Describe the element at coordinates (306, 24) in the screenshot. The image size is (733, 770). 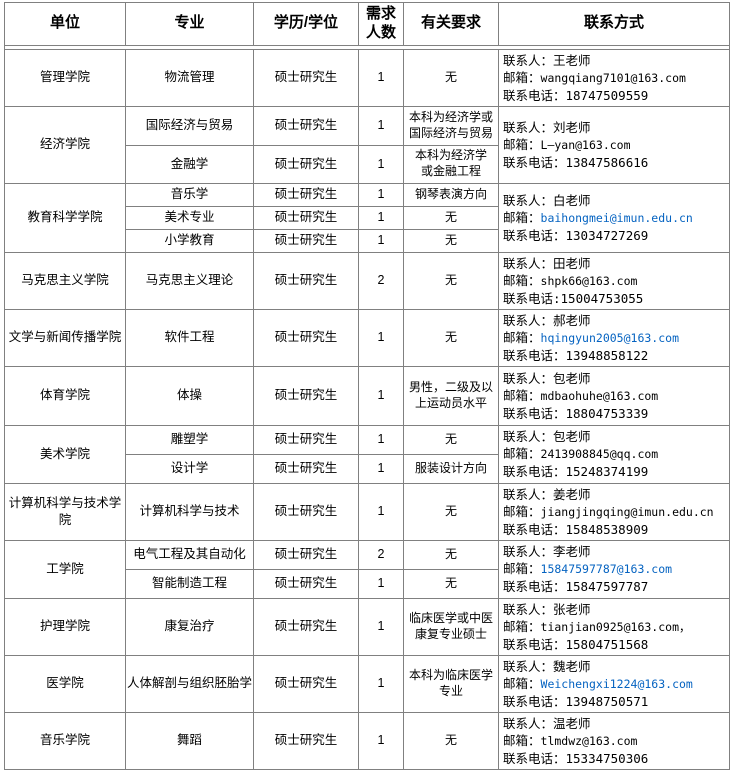
I see `col-header-degree: 学历/学位` at that location.